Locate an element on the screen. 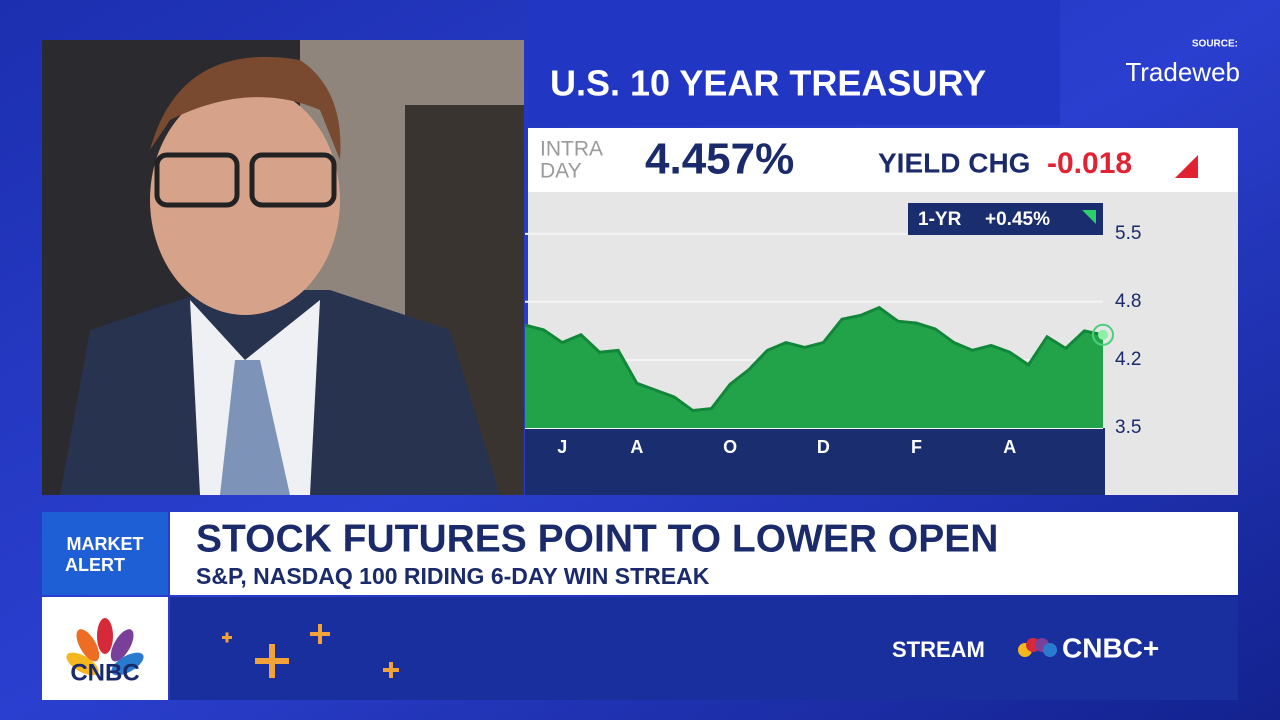  badge-arrow is located at coordinates (1089, 217).